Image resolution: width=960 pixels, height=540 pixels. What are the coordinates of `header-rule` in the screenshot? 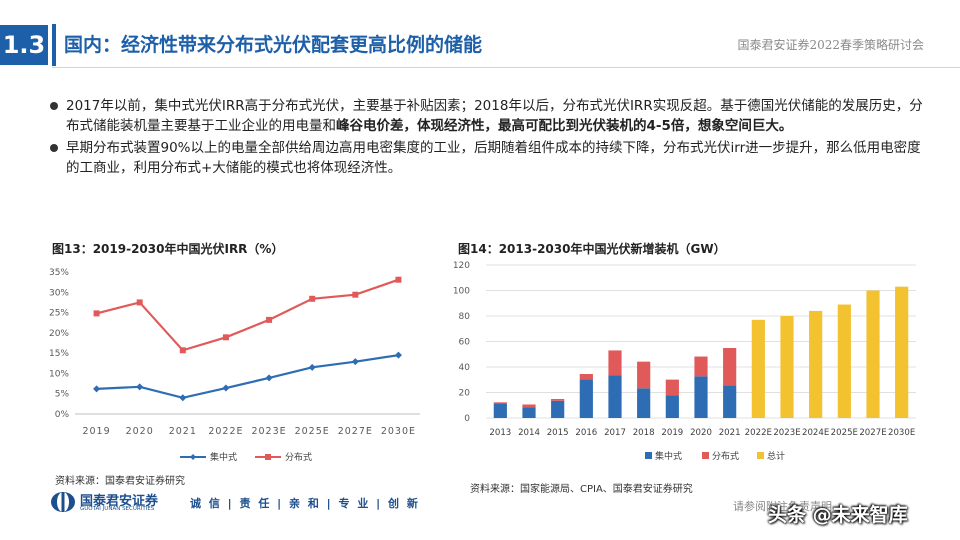 It's located at (506, 67).